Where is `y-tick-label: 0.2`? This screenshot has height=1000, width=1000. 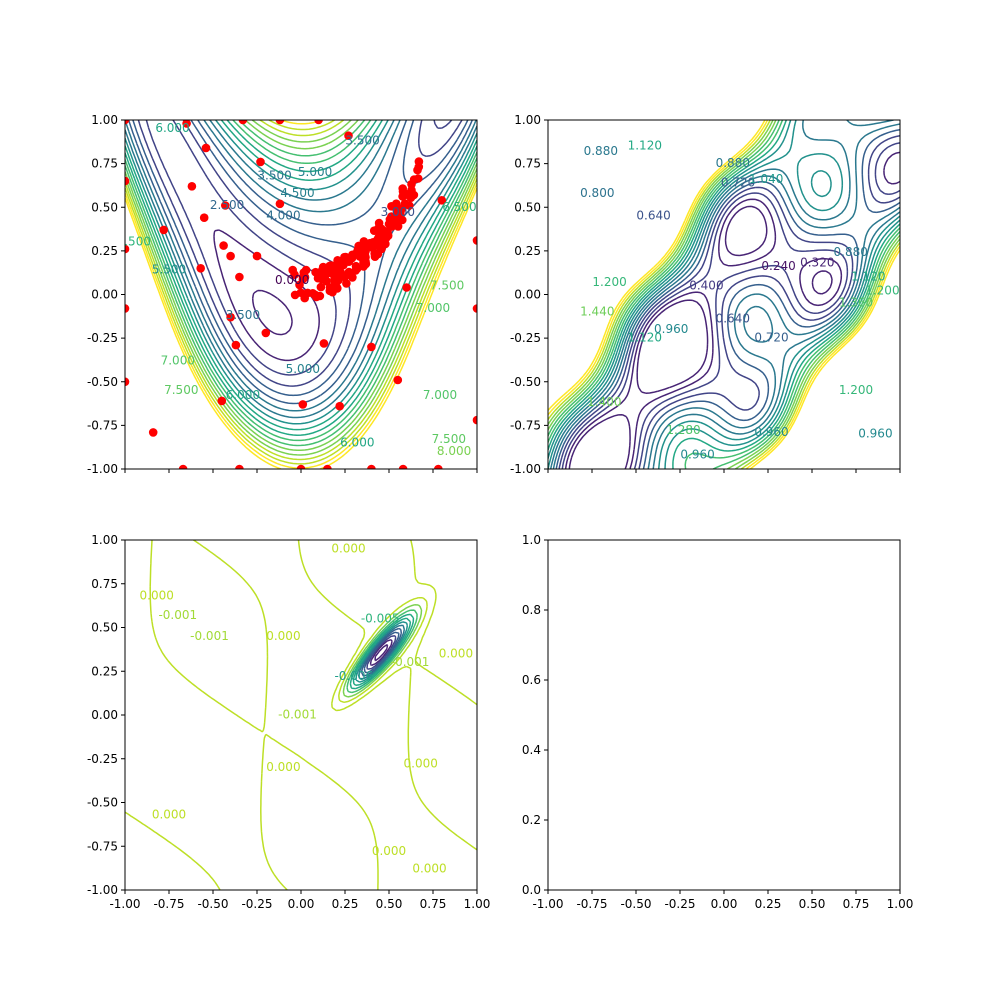 y-tick-label: 0.2 is located at coordinates (531, 820).